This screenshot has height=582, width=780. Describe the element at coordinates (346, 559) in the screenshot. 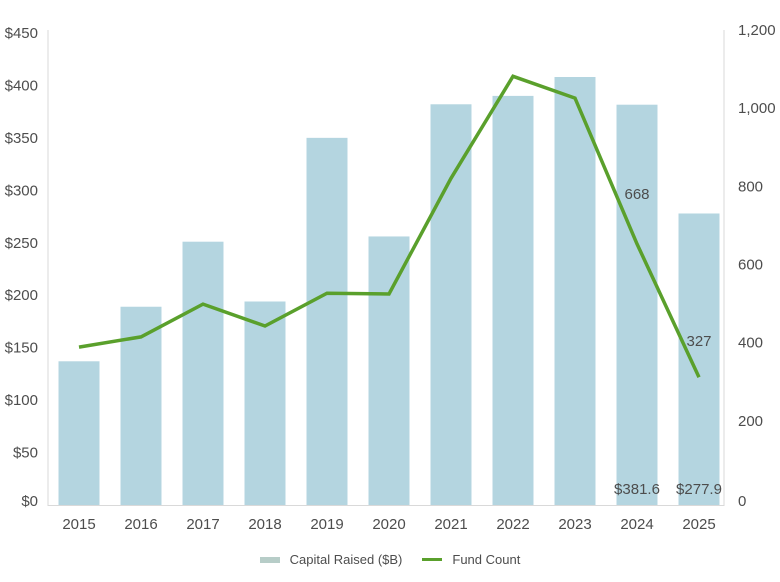

I see `legend-label-capital-raised: Capital Raised ($B)` at that location.